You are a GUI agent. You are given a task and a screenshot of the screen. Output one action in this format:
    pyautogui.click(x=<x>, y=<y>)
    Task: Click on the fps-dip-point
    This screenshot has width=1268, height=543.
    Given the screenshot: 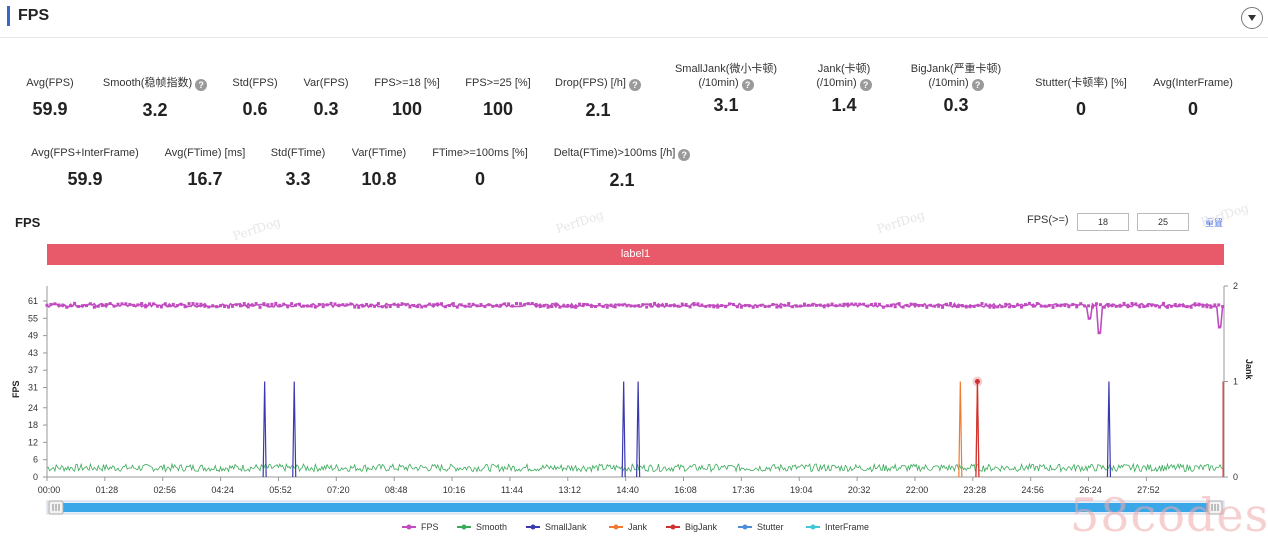 What is the action you would take?
    pyautogui.click(x=1089, y=318)
    